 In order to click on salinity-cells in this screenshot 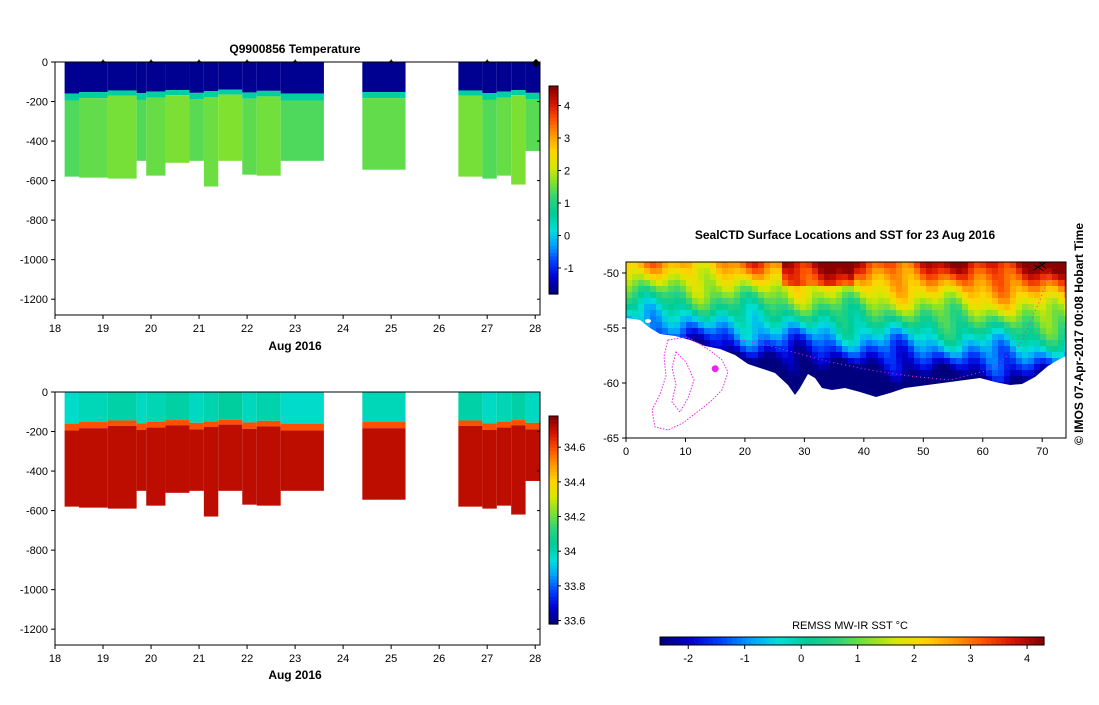, I will do `click(302, 454)`.